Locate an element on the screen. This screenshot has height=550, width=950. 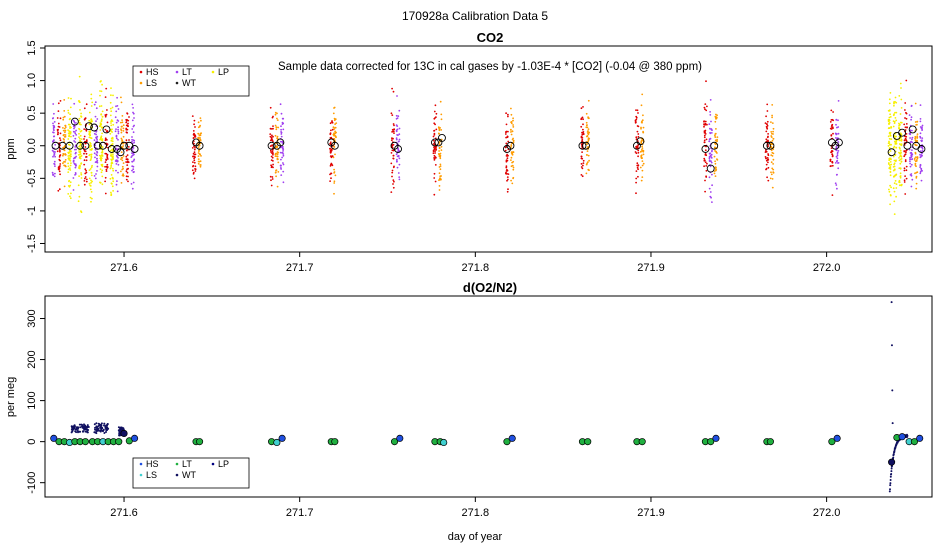
o2-y-axis: -100 0 100 200 300 is located at coordinates (35, 401).